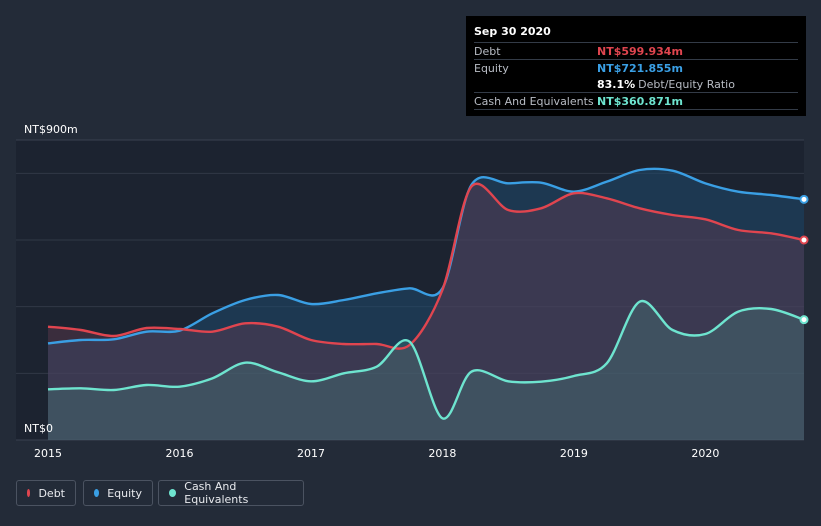 The height and width of the screenshot is (526, 821). What do you see at coordinates (216, 493) in the screenshot?
I see `legend-cash-label: Cash And Equivalents` at bounding box center [216, 493].